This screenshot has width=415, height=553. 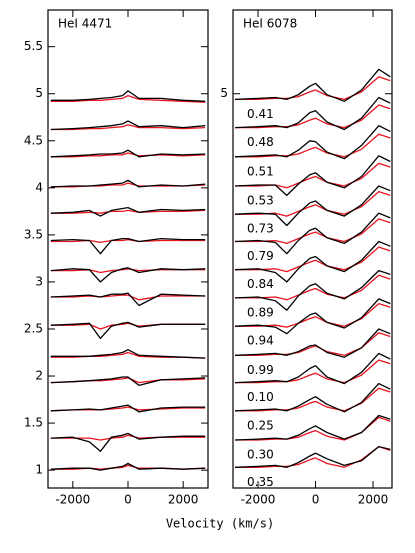 What do you see at coordinates (33, 328) in the screenshot?
I see `y-tick-label: 2.5` at bounding box center [33, 328].